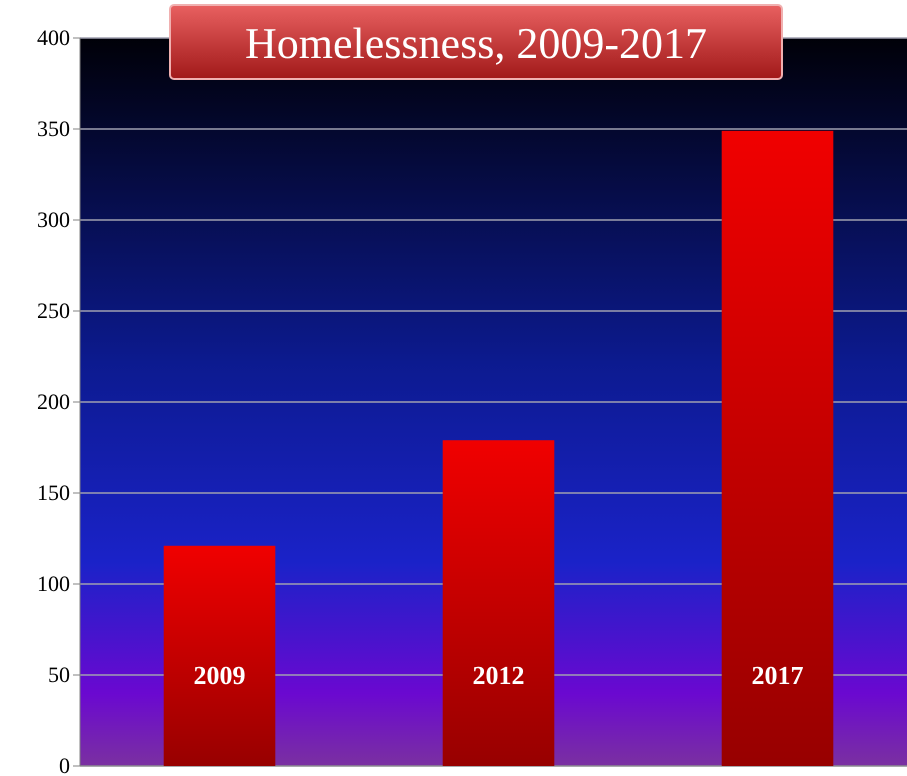 The height and width of the screenshot is (776, 907). What do you see at coordinates (64, 764) in the screenshot?
I see `y-tick-label: 0` at bounding box center [64, 764].